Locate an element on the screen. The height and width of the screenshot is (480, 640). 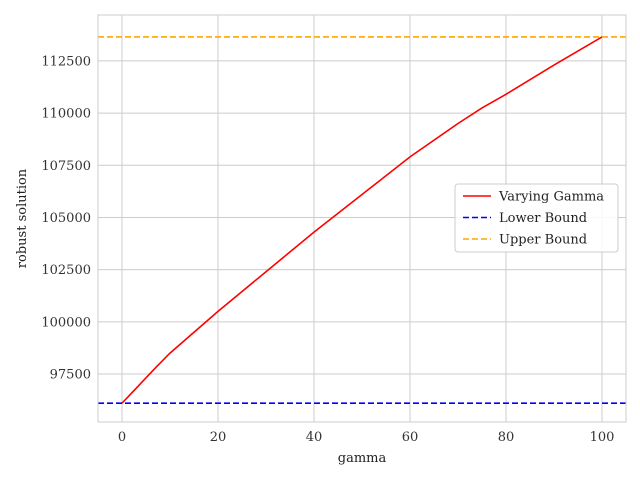
x-tick-label: 40 is located at coordinates (314, 437).